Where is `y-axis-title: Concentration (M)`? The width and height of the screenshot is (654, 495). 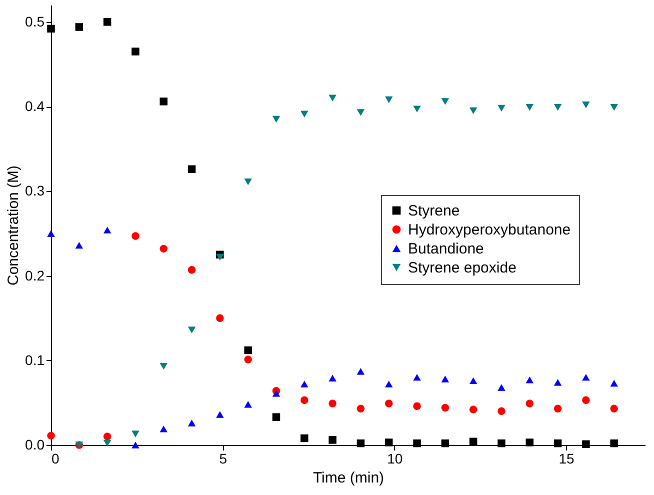 y-axis-title: Concentration (M) is located at coordinates (13, 225).